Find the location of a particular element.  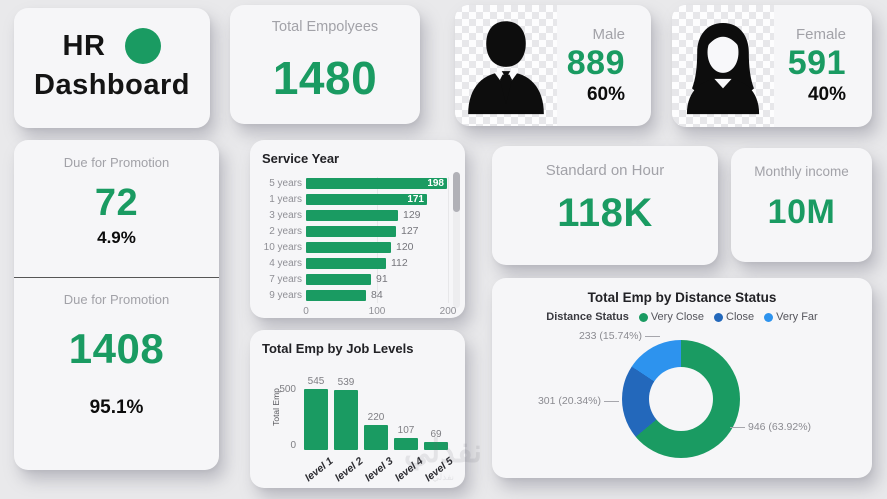

value-label: 198 is located at coordinates (435, 183).